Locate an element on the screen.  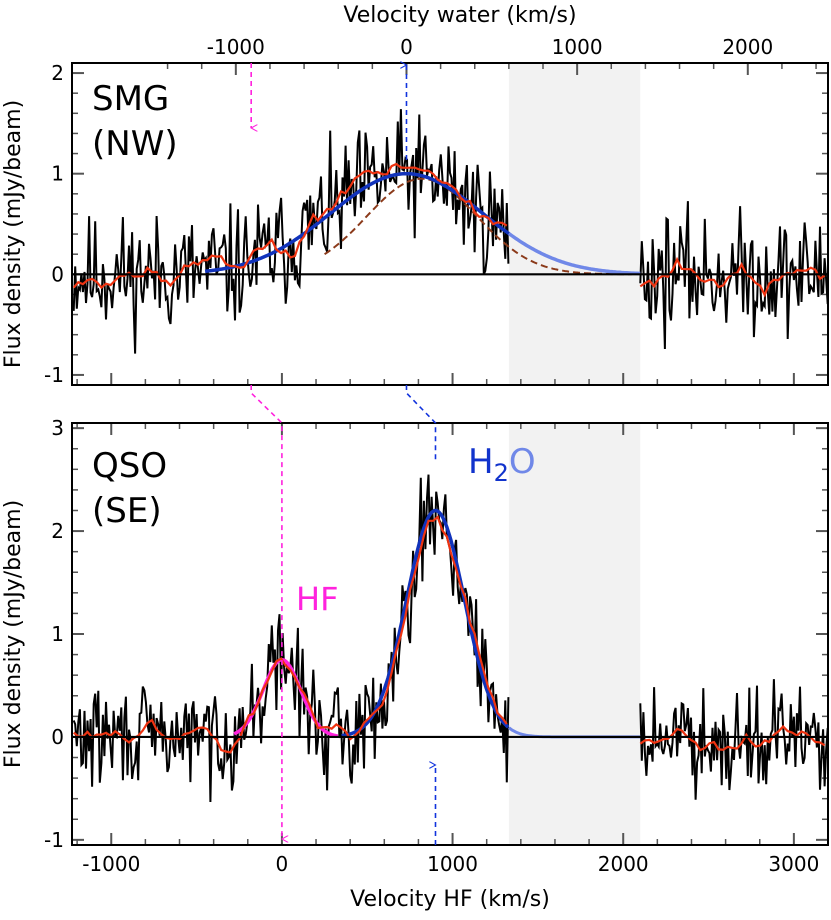
top-axis-label: Velocity water (km/s) is located at coordinates (459, 15).